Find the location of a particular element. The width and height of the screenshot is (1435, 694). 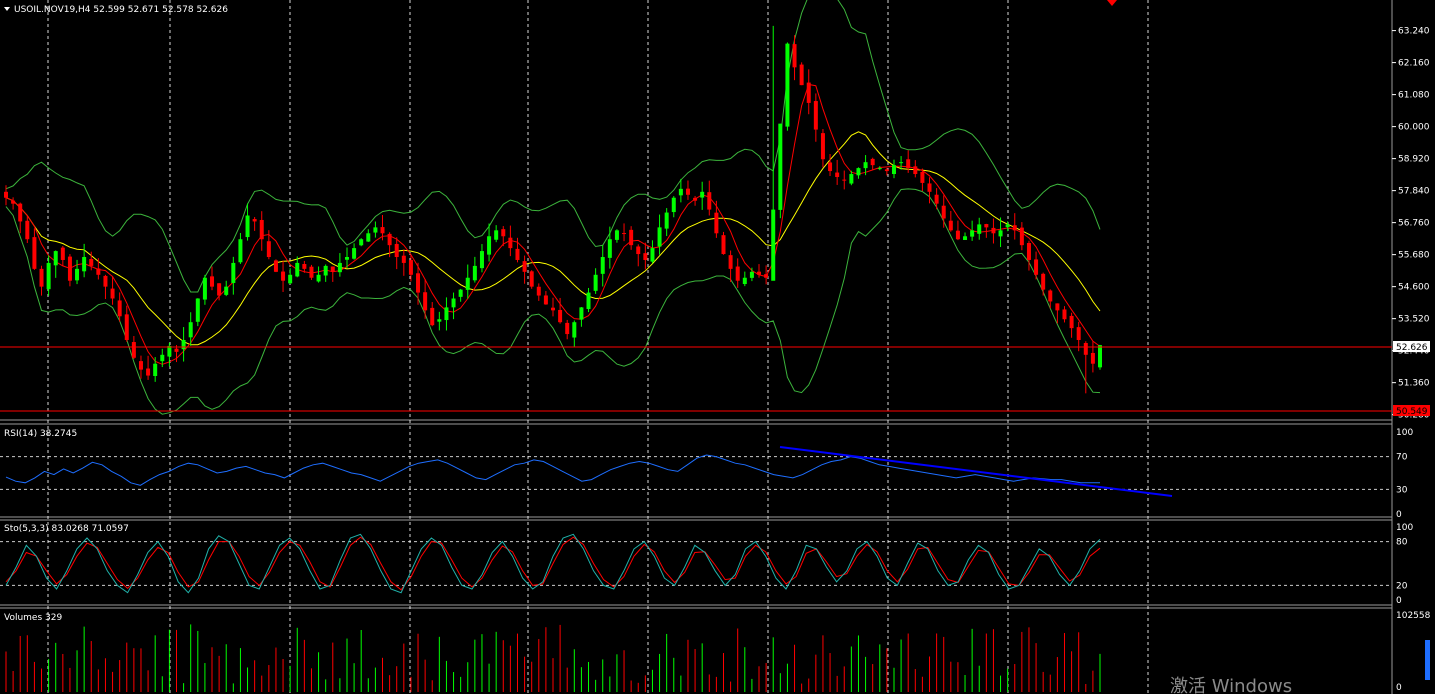

scroll-handle is located at coordinates (1427, 660).